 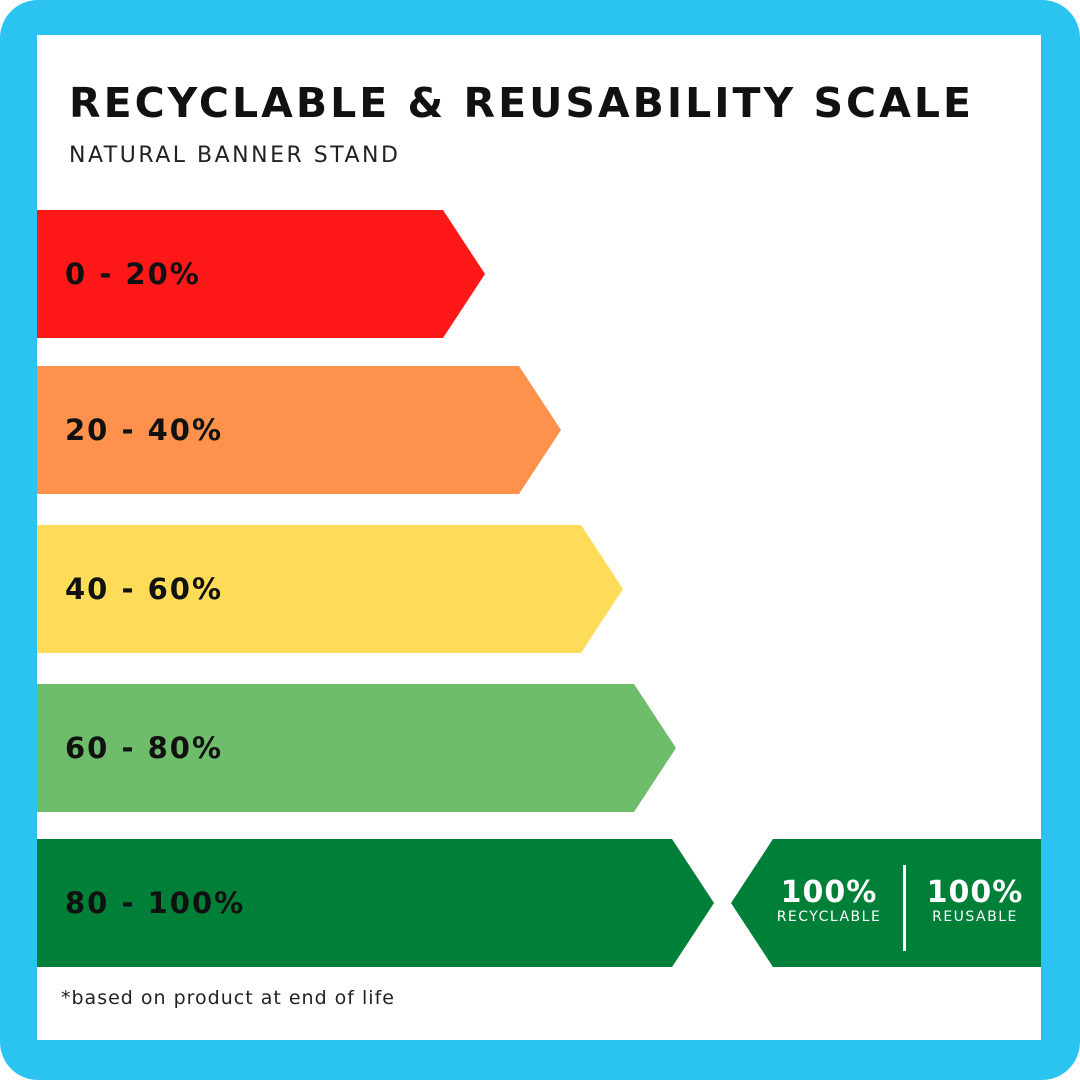 What do you see at coordinates (975, 917) in the screenshot?
I see `reusable-caption: REUSABLE` at bounding box center [975, 917].